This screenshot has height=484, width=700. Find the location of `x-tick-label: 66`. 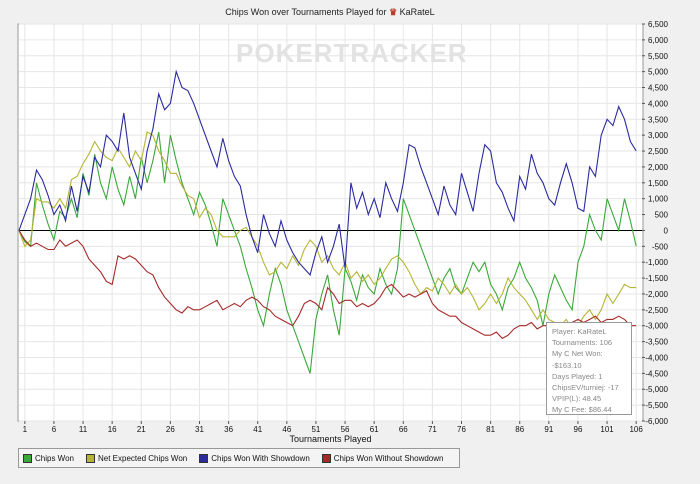

x-tick-label: 66 is located at coordinates (403, 429).